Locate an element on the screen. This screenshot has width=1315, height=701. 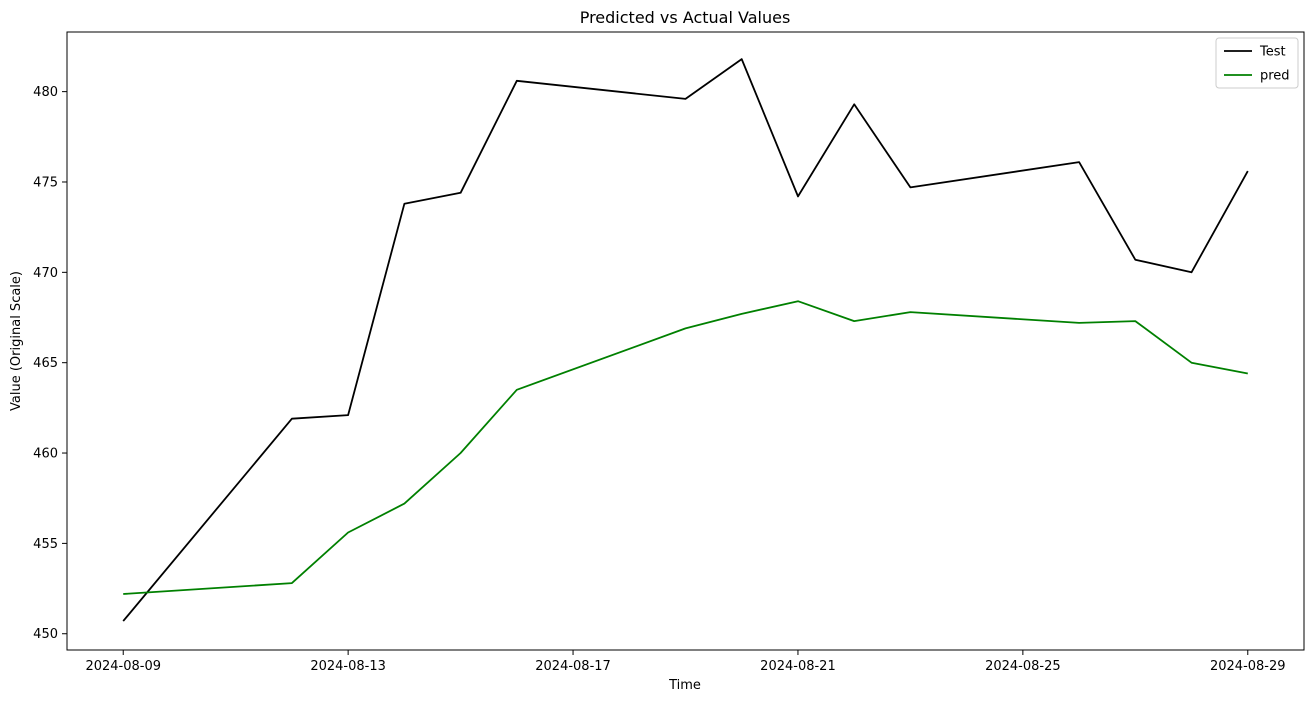
x-tick-label: 2024-08-17 is located at coordinates (573, 666).